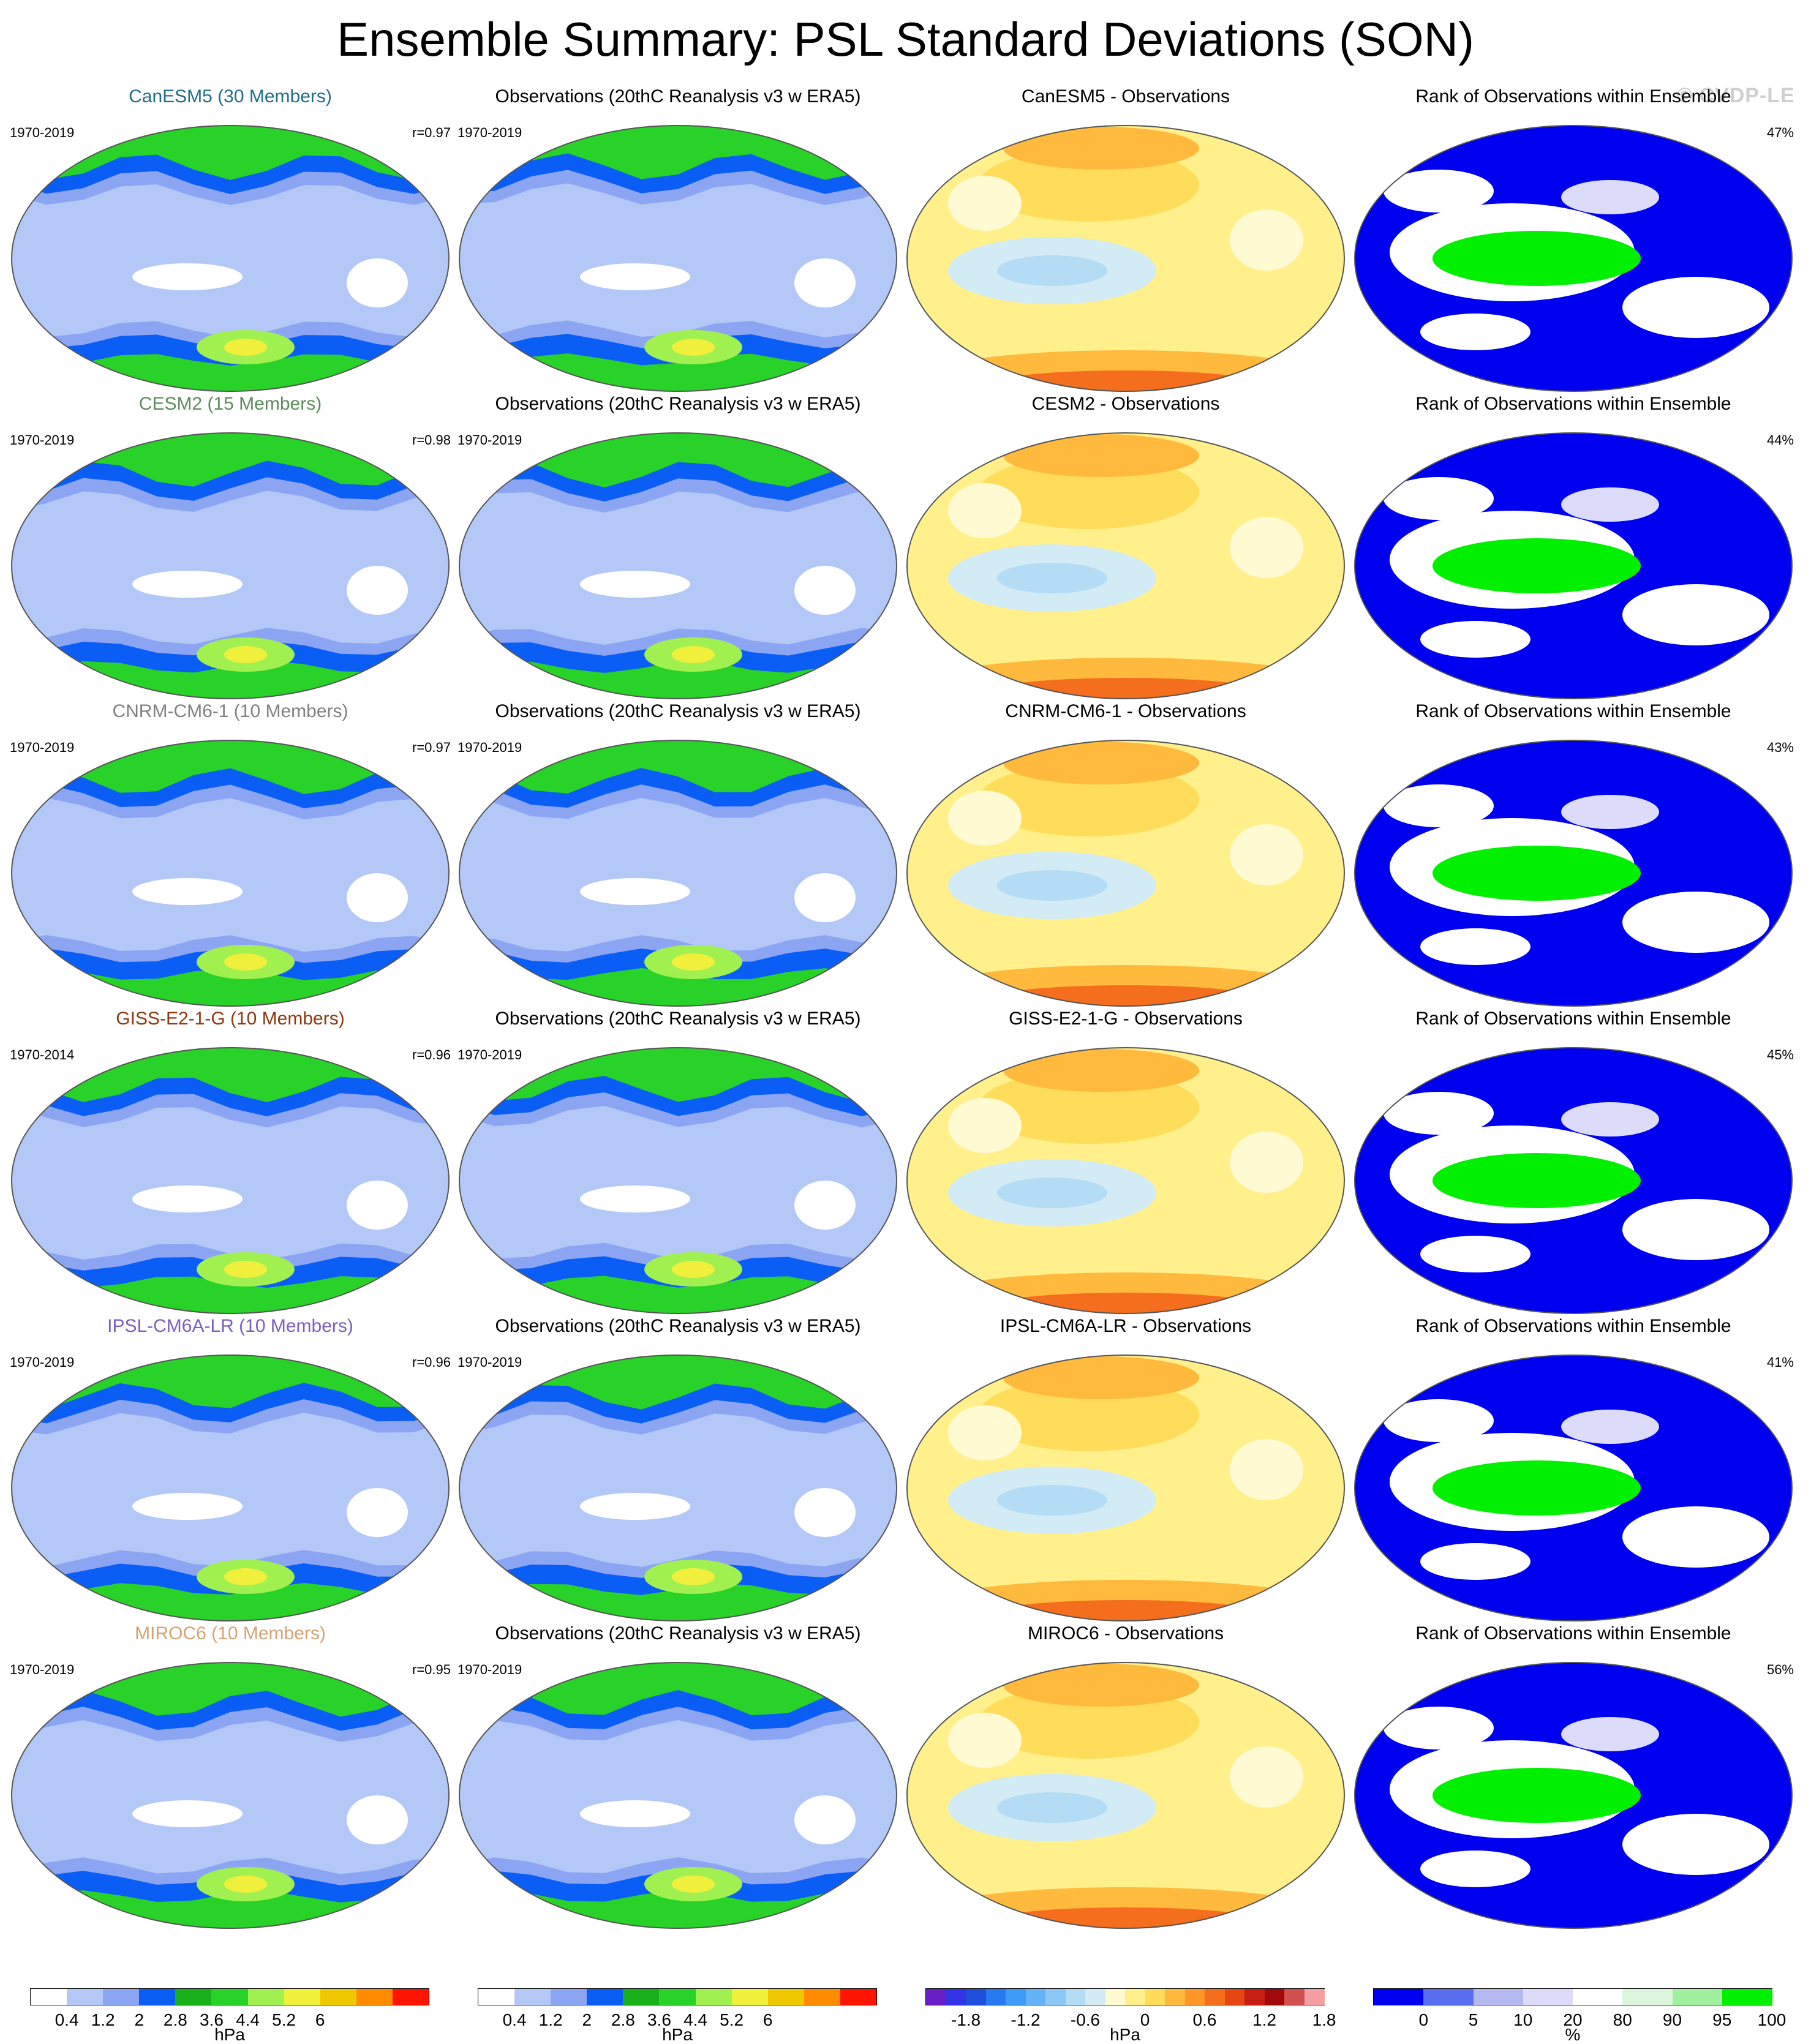 This screenshot has height=2044, width=1811. I want to click on colorbar-3-tick: 5, so click(1473, 2019).